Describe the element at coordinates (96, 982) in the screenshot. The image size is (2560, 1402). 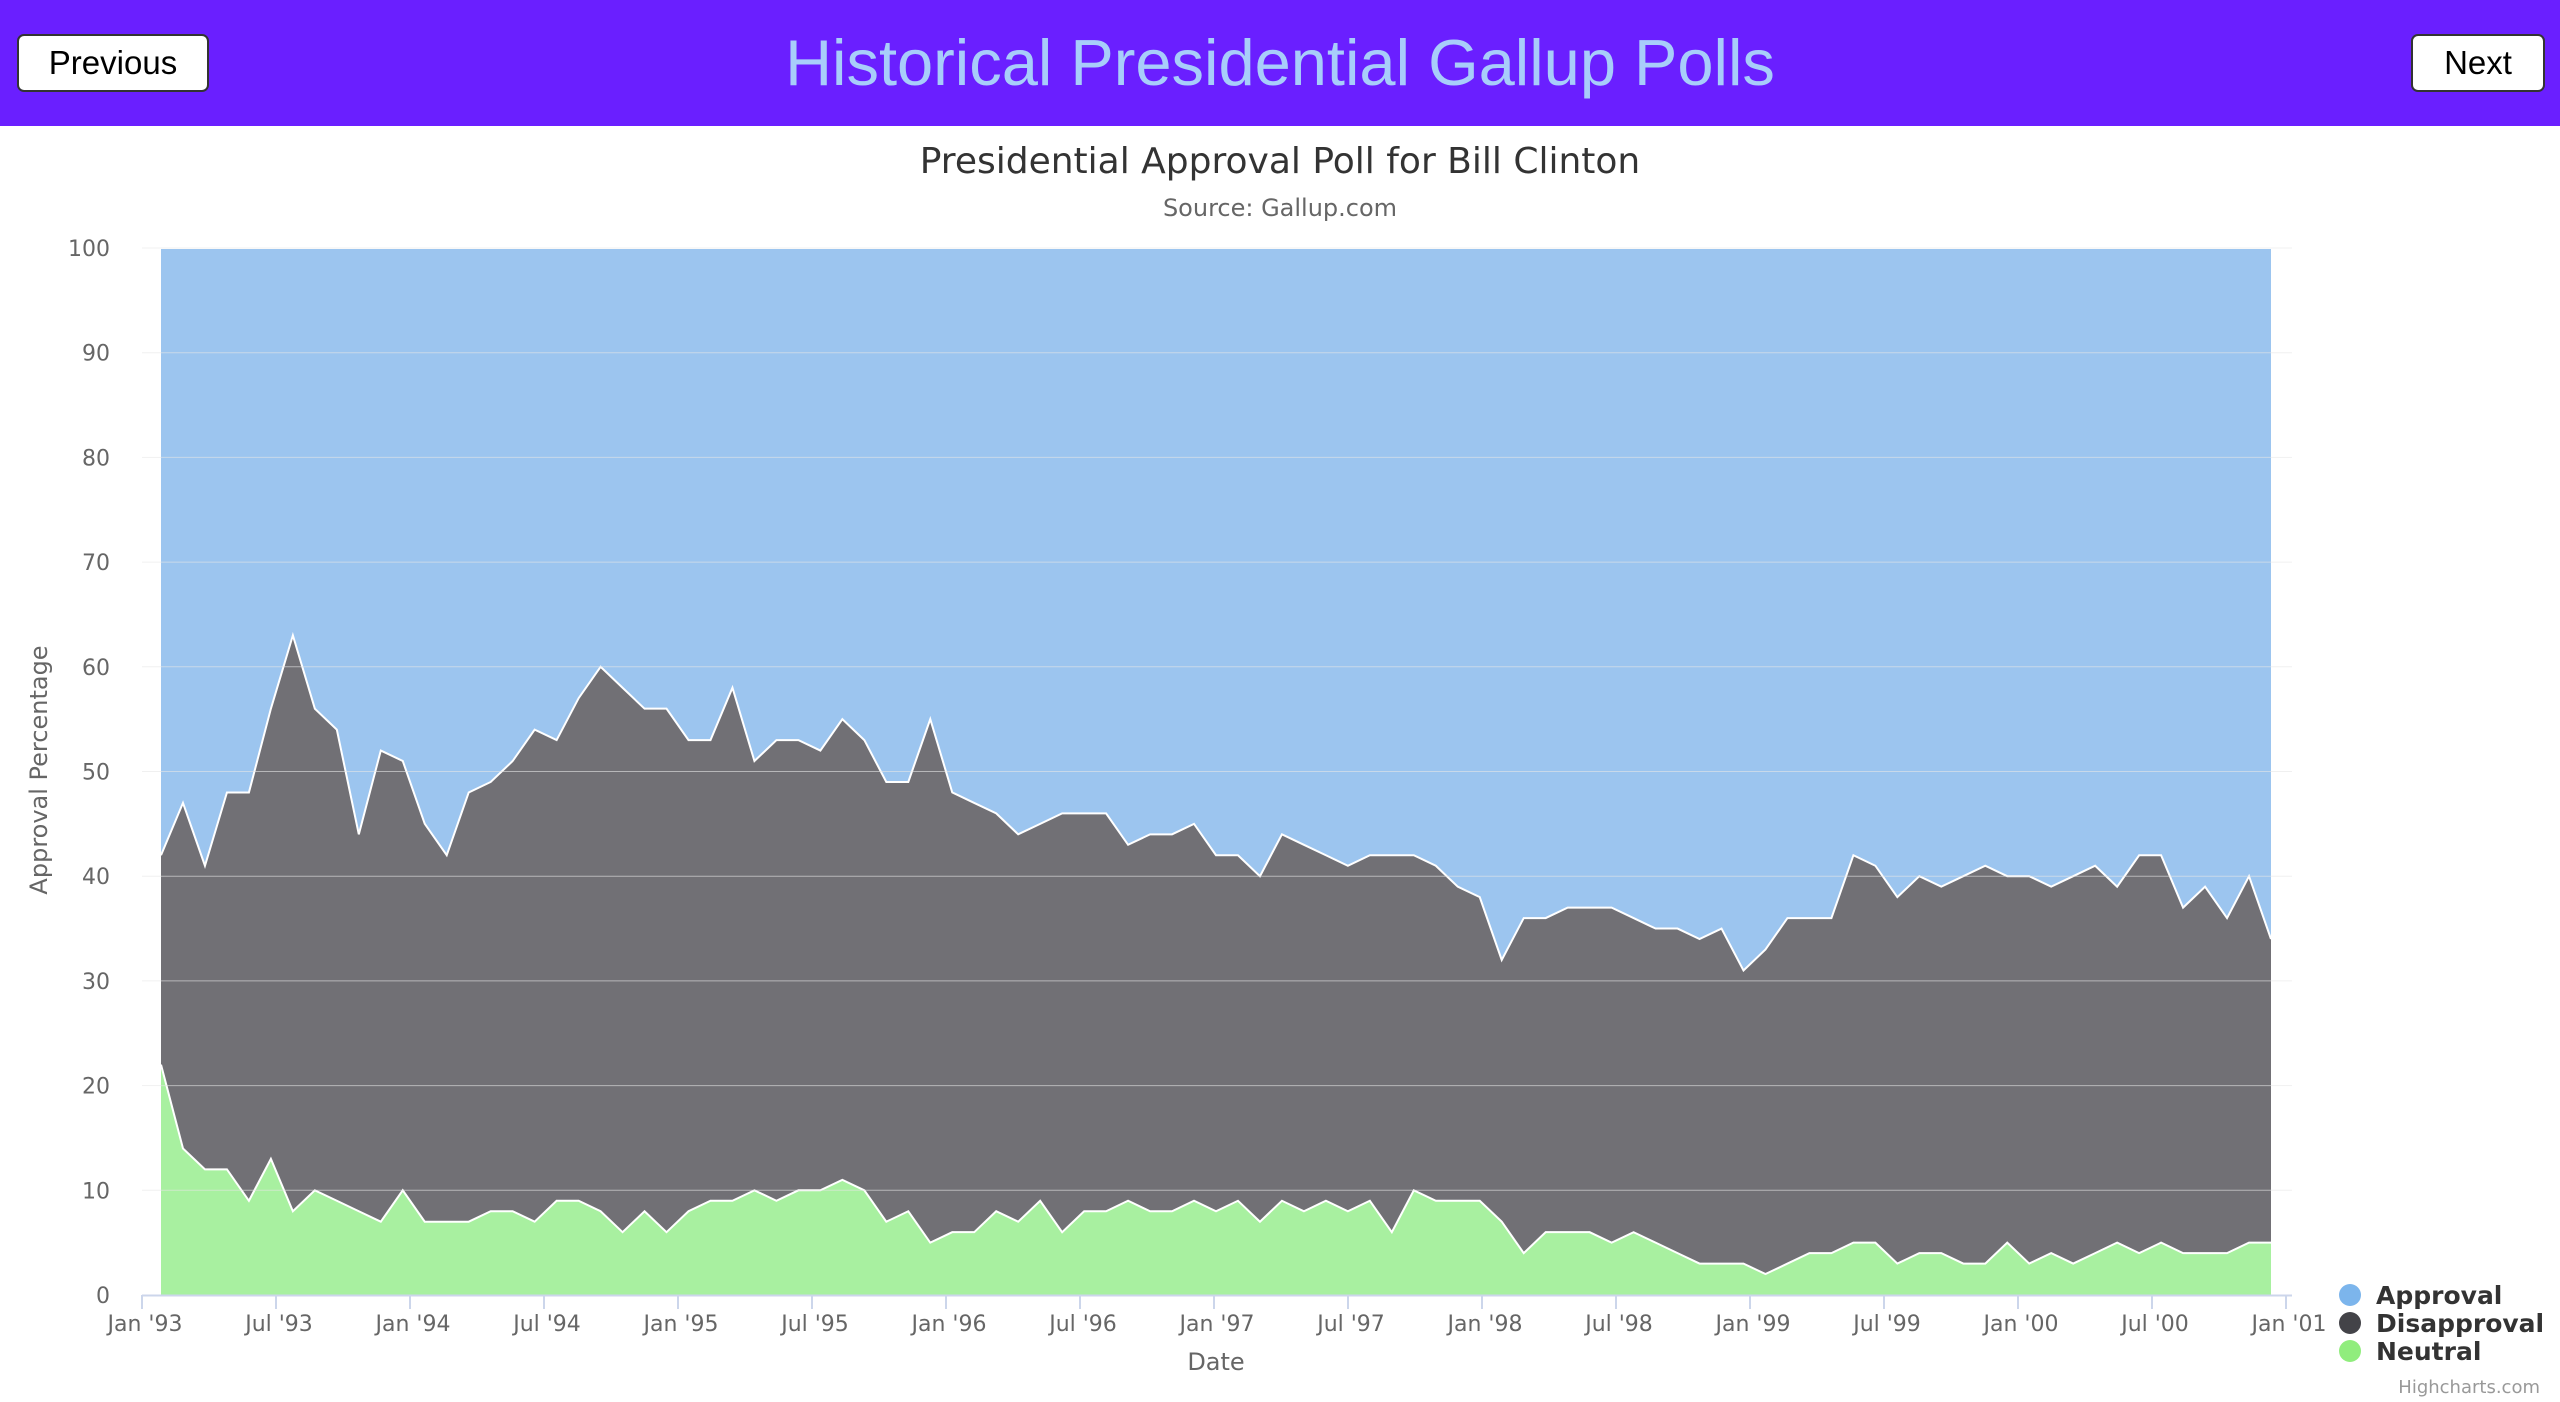
I see `y-tick-label: 30` at that location.